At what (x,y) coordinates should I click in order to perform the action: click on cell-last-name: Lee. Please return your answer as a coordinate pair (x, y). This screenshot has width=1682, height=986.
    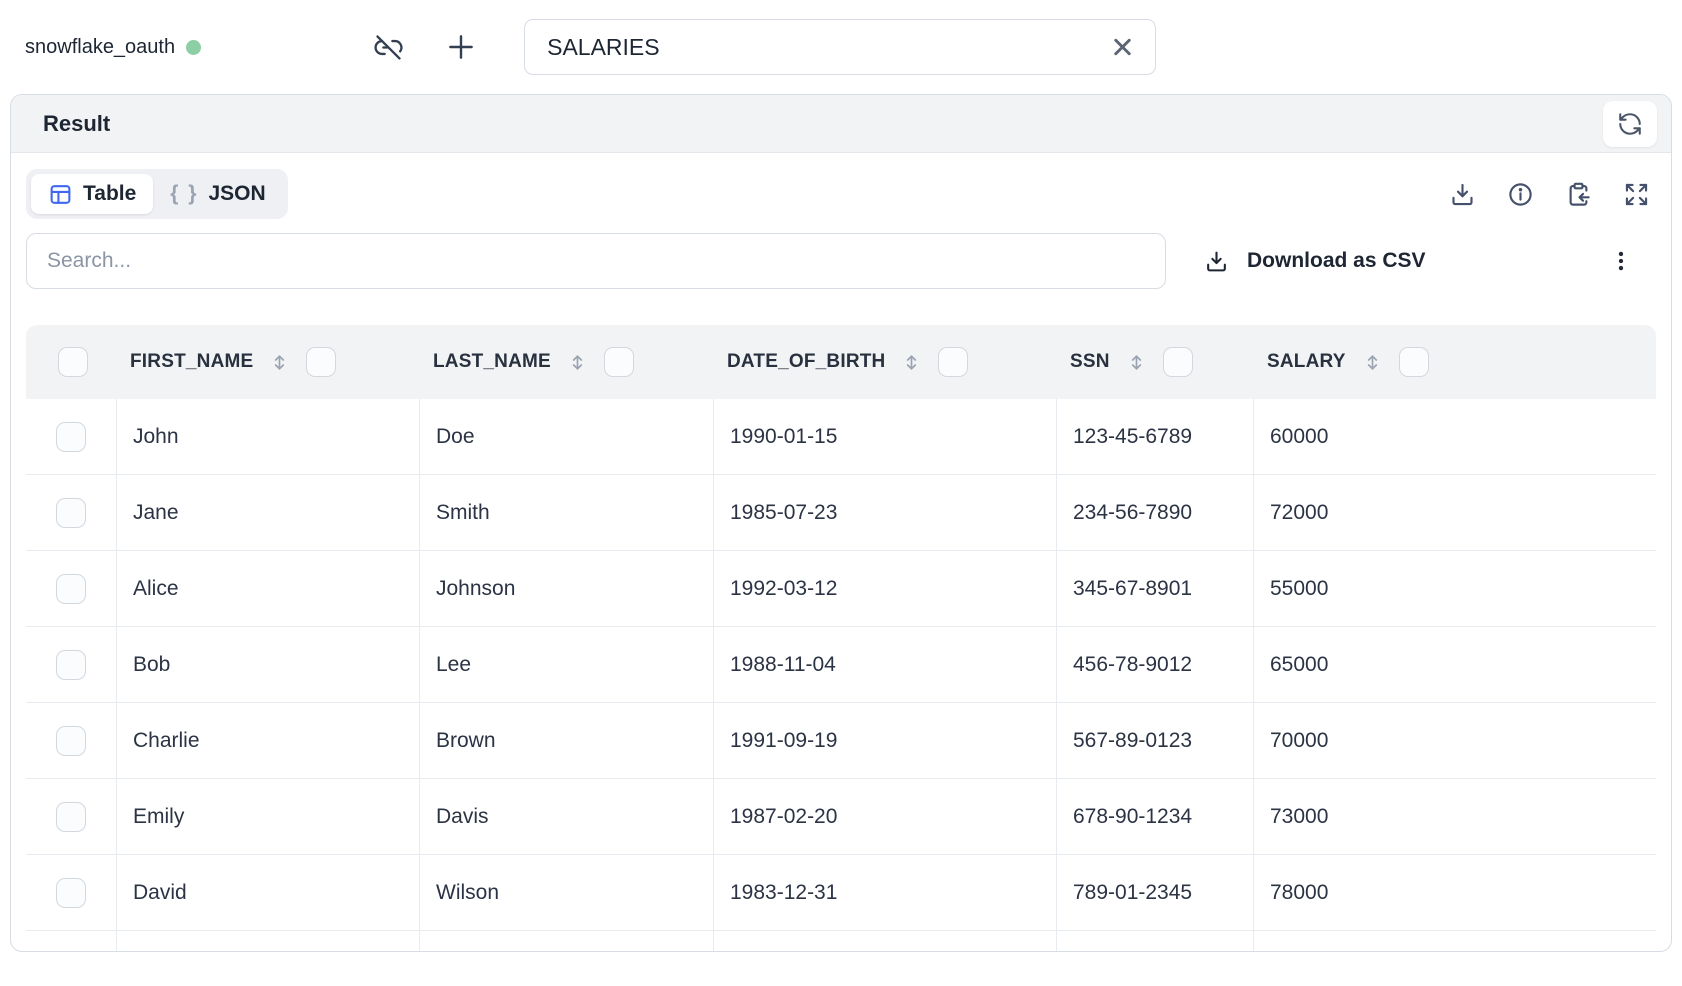
    Looking at the image, I should click on (566, 664).